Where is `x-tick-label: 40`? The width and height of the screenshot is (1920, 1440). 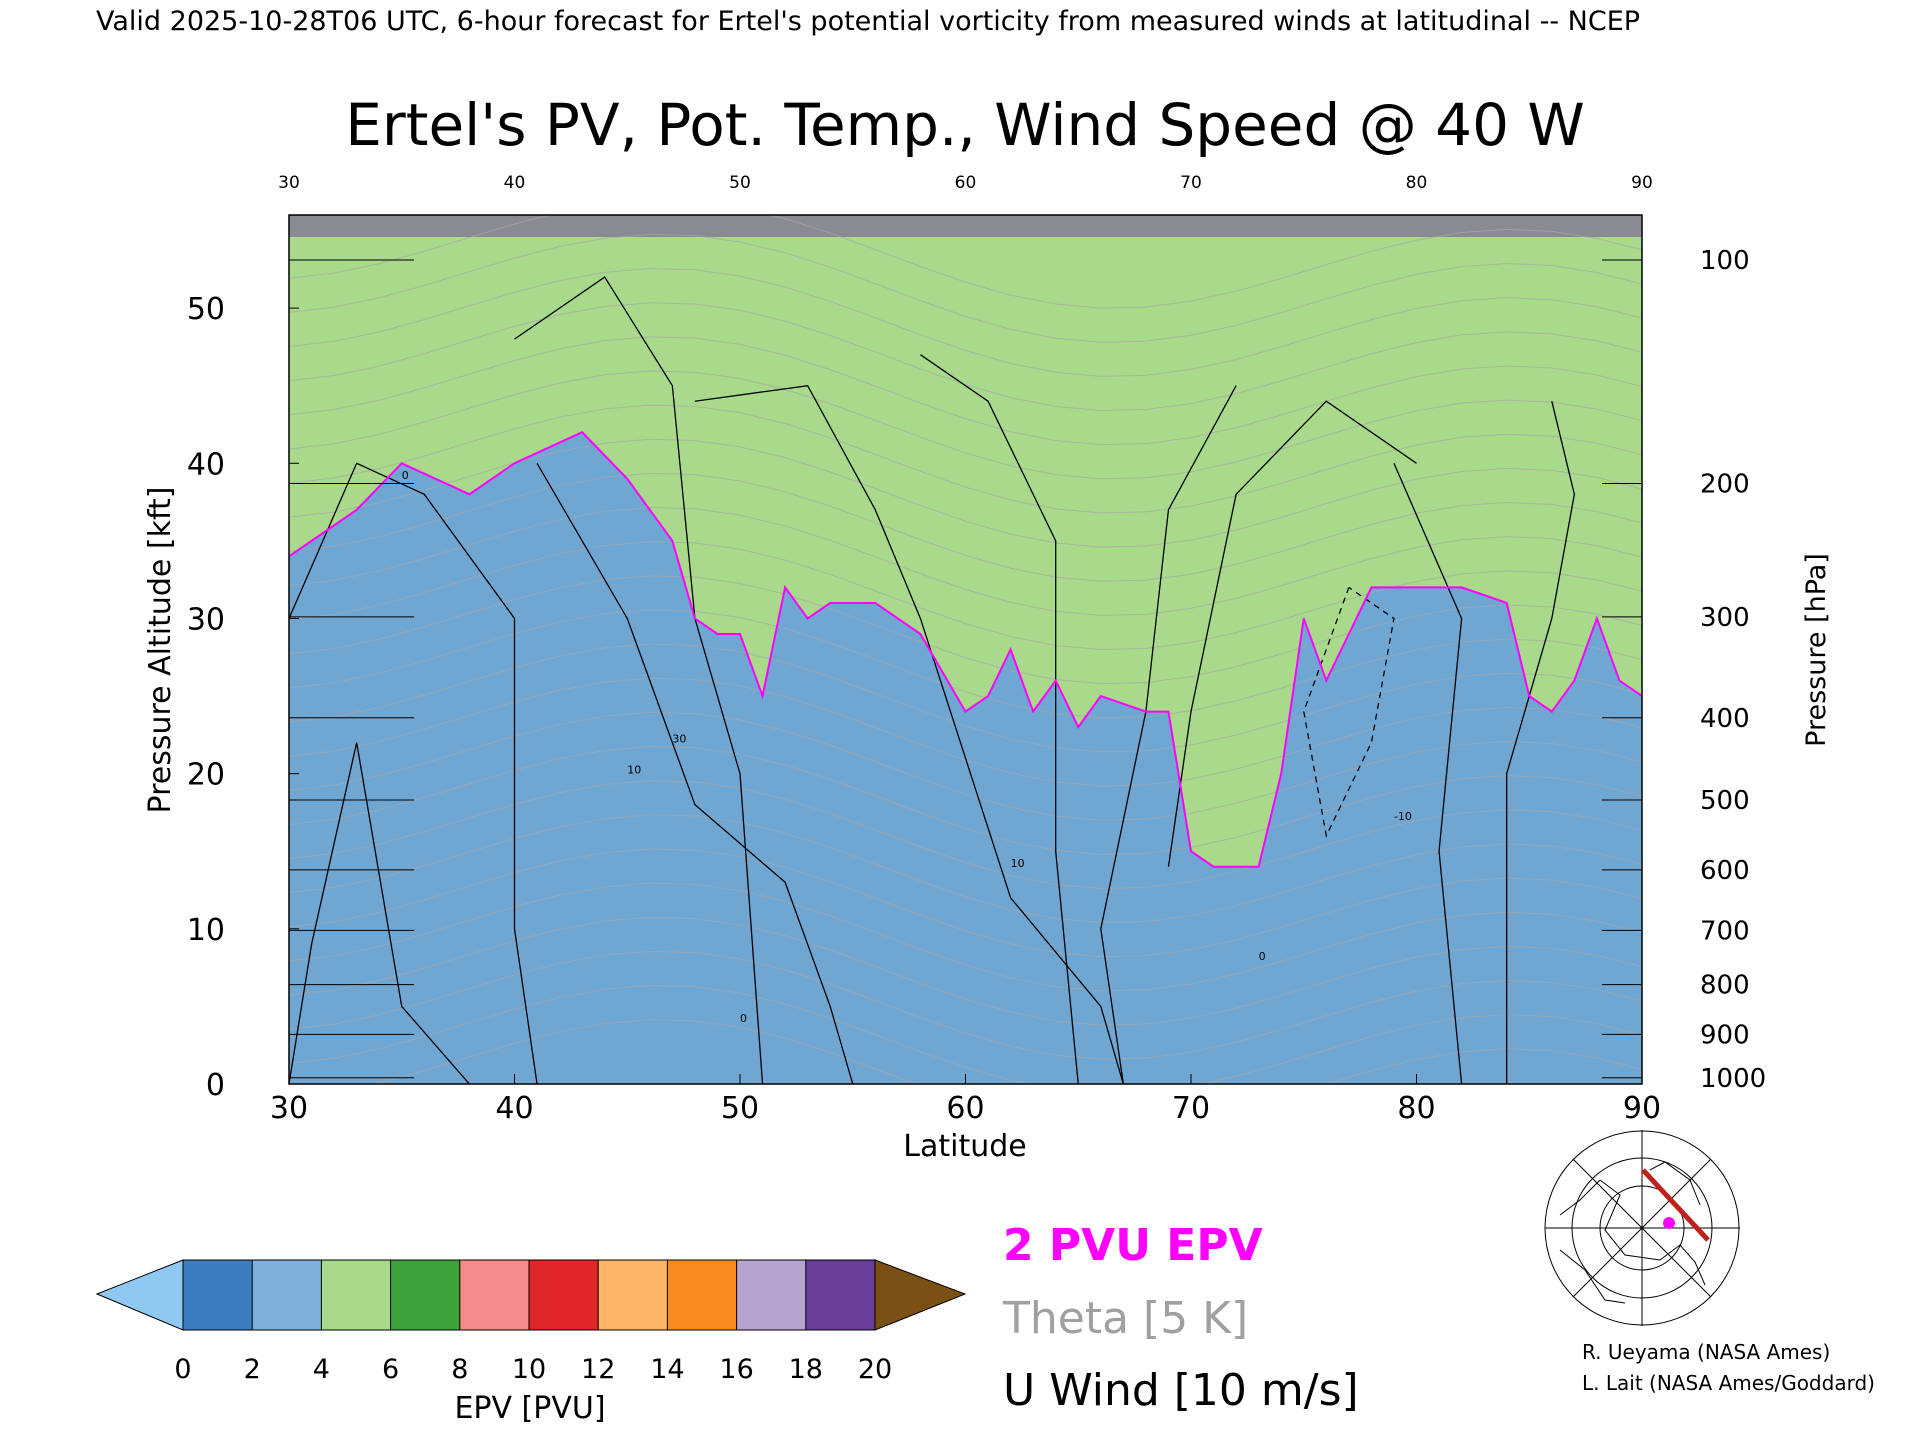 x-tick-label: 40 is located at coordinates (514, 1108).